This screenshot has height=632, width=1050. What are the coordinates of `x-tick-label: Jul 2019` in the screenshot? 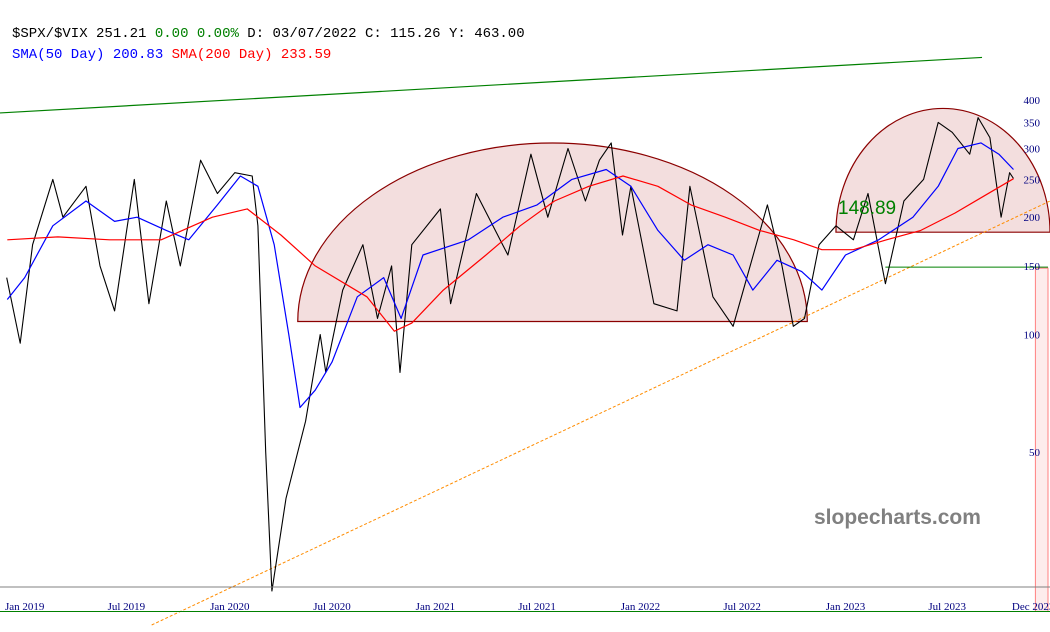 It's located at (127, 607).